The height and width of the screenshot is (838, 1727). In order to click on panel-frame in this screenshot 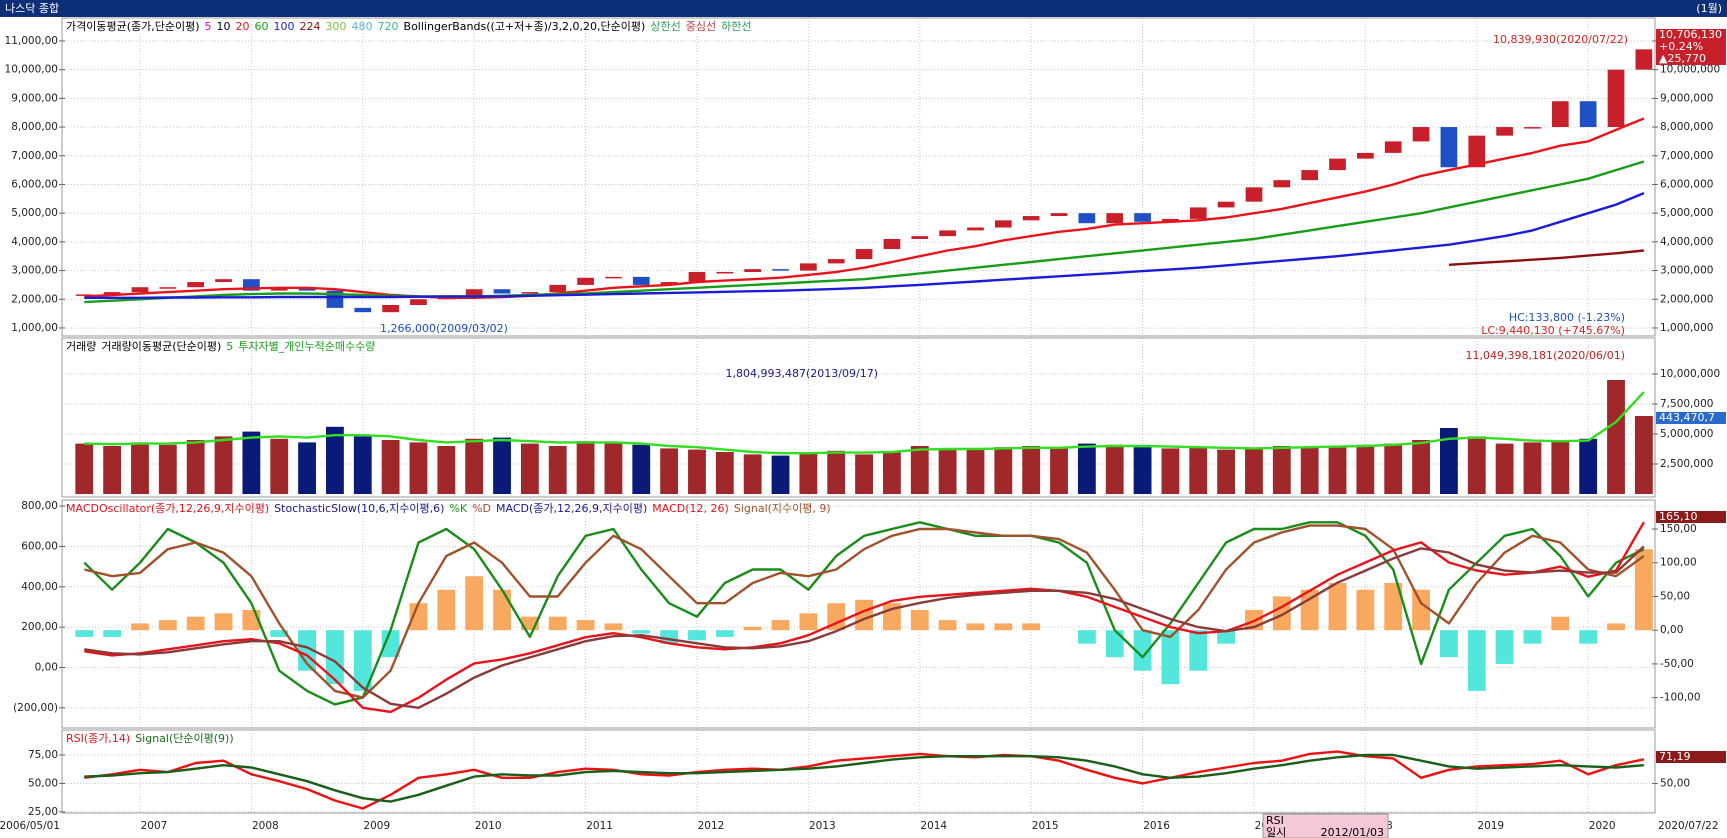, I will do `click(858, 771)`.